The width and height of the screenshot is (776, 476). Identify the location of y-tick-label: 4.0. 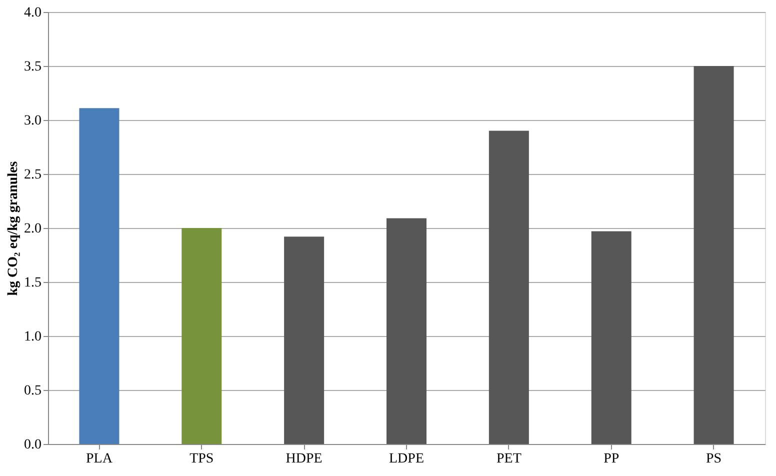
(33, 13).